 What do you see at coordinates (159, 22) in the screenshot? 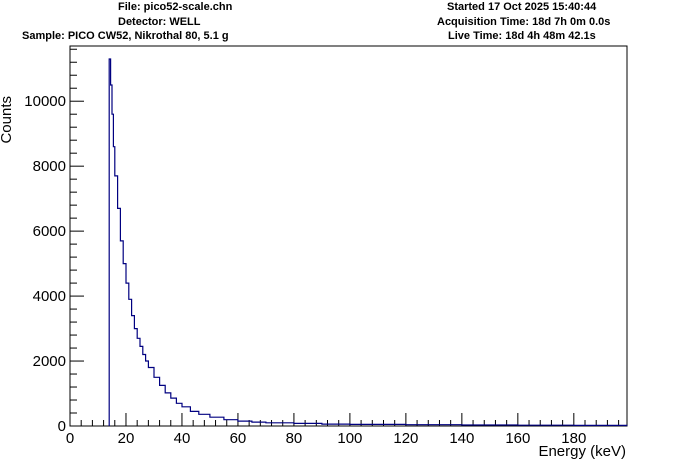
I see `header-detector: Detector: WELL` at bounding box center [159, 22].